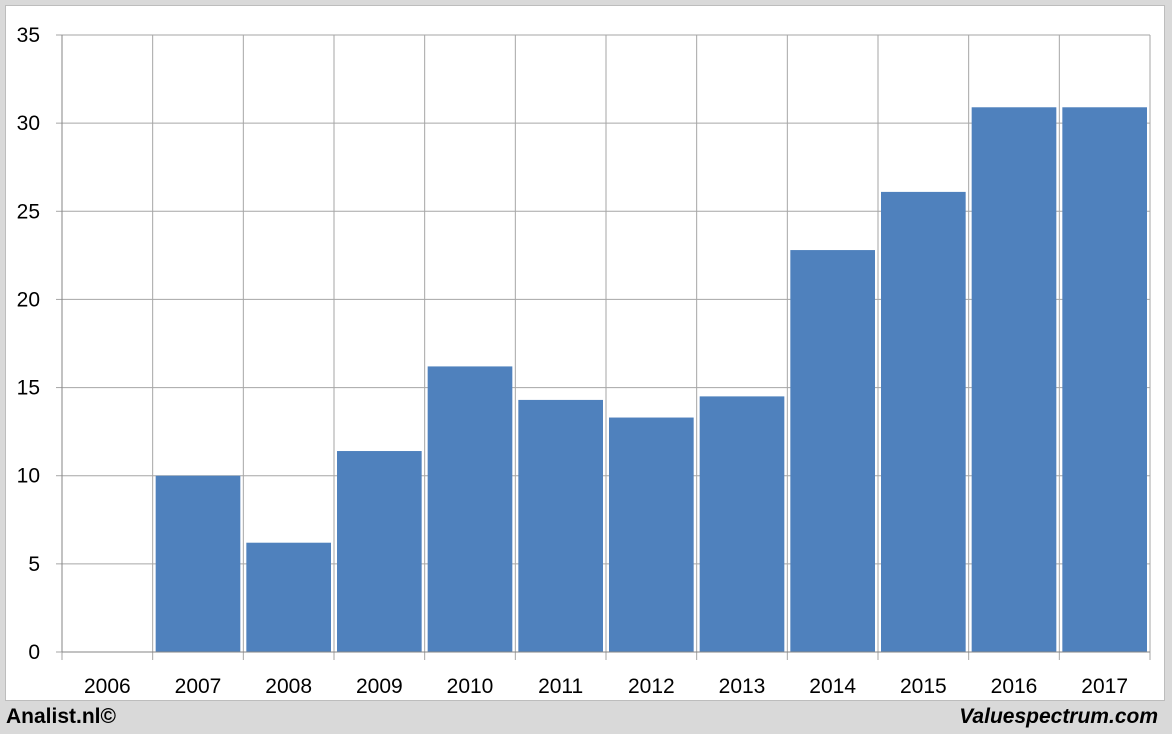  What do you see at coordinates (28, 123) in the screenshot?
I see `y-tick-label: 30` at bounding box center [28, 123].